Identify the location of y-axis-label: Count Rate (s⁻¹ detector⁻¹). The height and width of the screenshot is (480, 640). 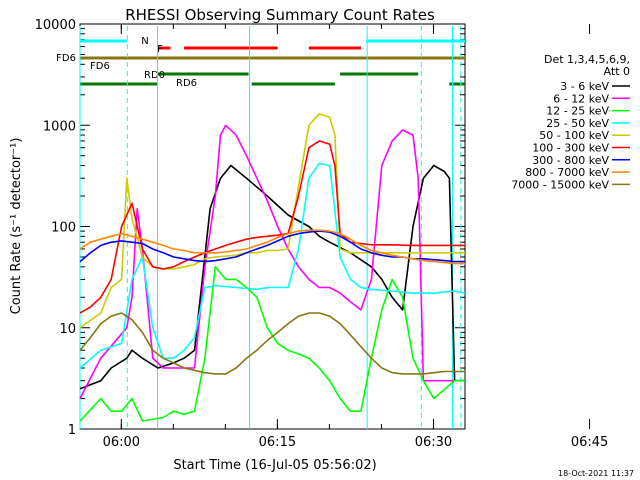
(16, 226).